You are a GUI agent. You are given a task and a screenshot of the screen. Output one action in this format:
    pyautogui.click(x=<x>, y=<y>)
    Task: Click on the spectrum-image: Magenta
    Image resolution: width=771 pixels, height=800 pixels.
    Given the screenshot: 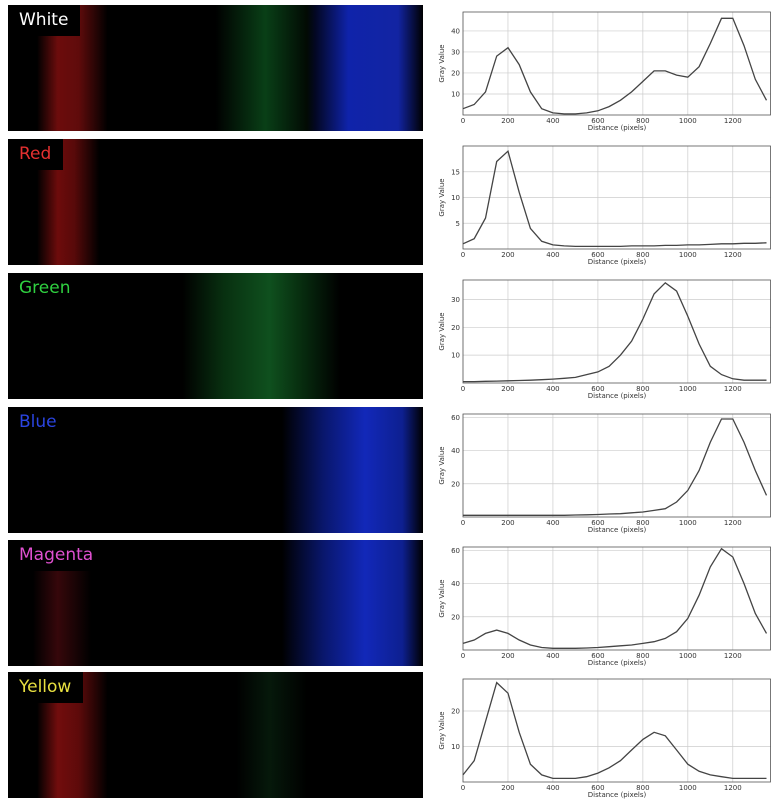 What is the action you would take?
    pyautogui.click(x=215, y=603)
    